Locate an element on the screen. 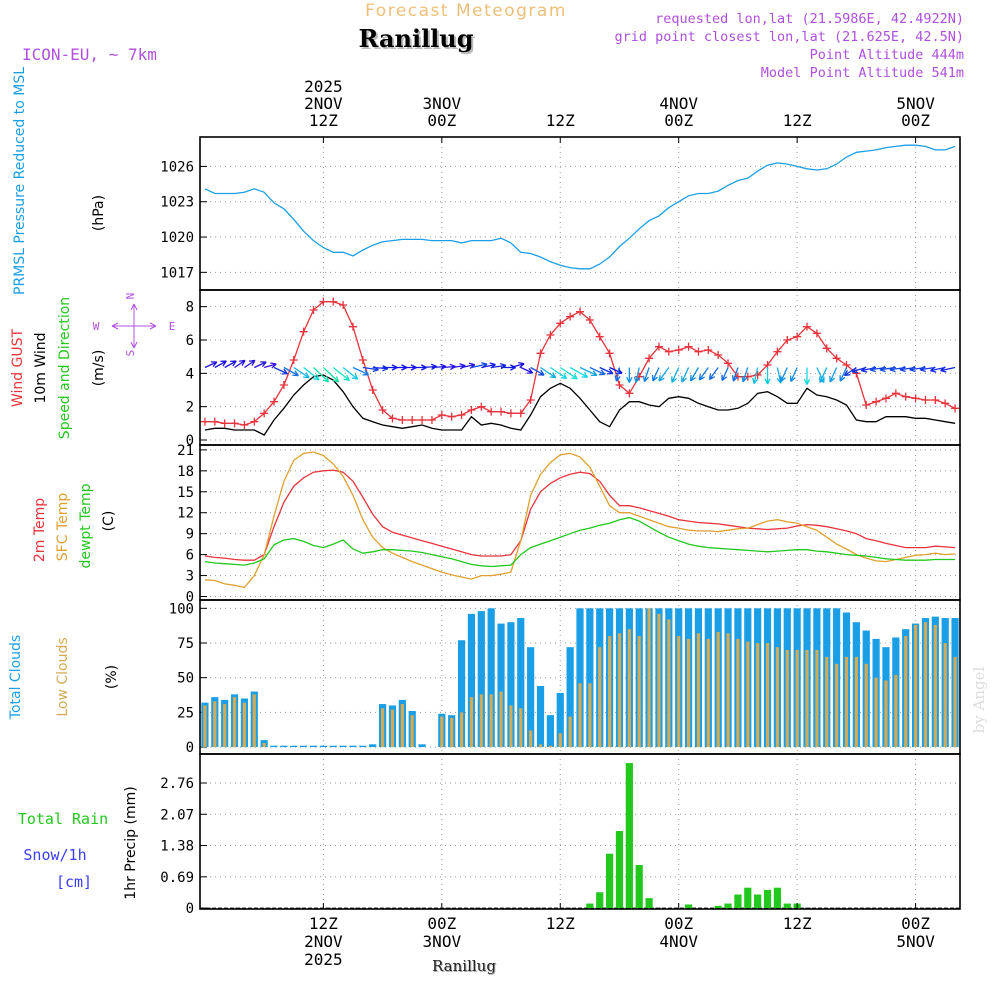 The width and height of the screenshot is (1000, 1000). top-time-label: 00Z is located at coordinates (678, 120).